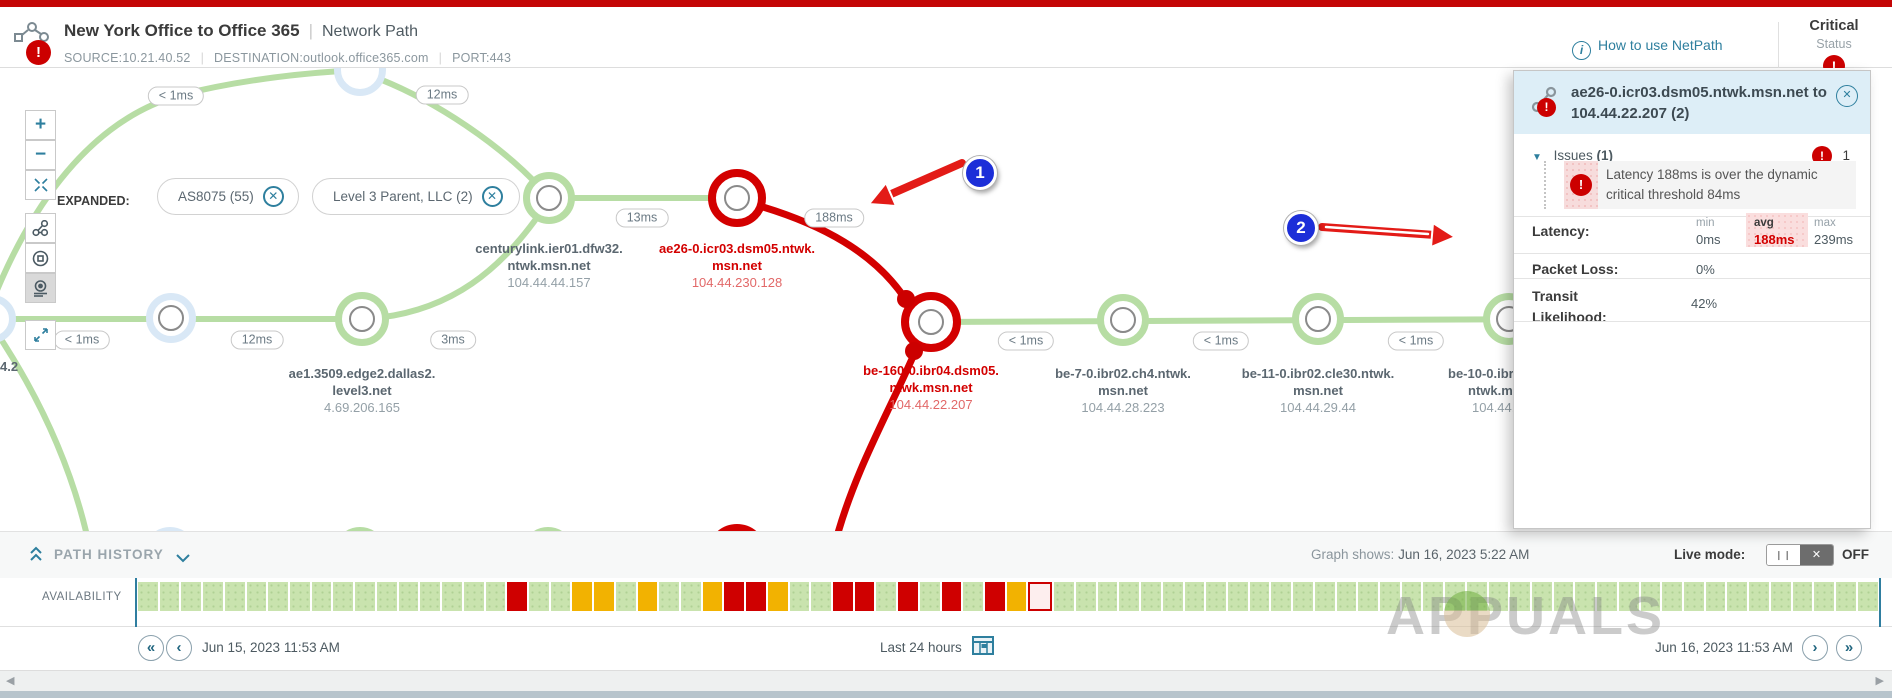 This screenshot has width=1892, height=698. Describe the element at coordinates (416, 196) in the screenshot. I see `expanded-chip-level3: Level 3 Parent, LLC (2) ✕` at that location.